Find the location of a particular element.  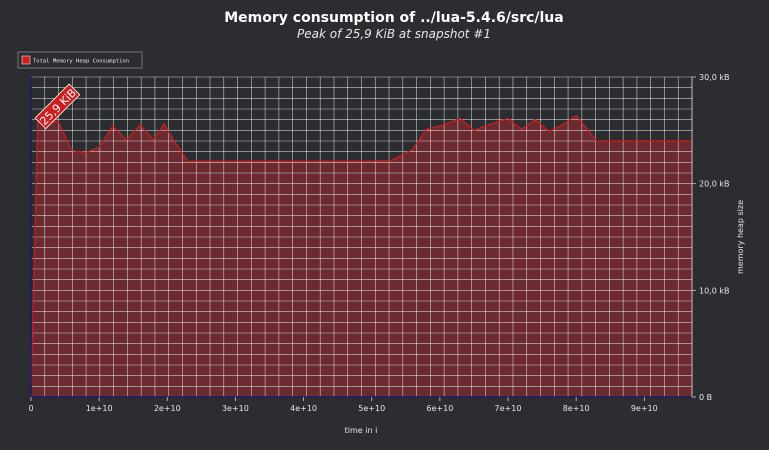

x-tick-label: 2e+10 is located at coordinates (167, 408).